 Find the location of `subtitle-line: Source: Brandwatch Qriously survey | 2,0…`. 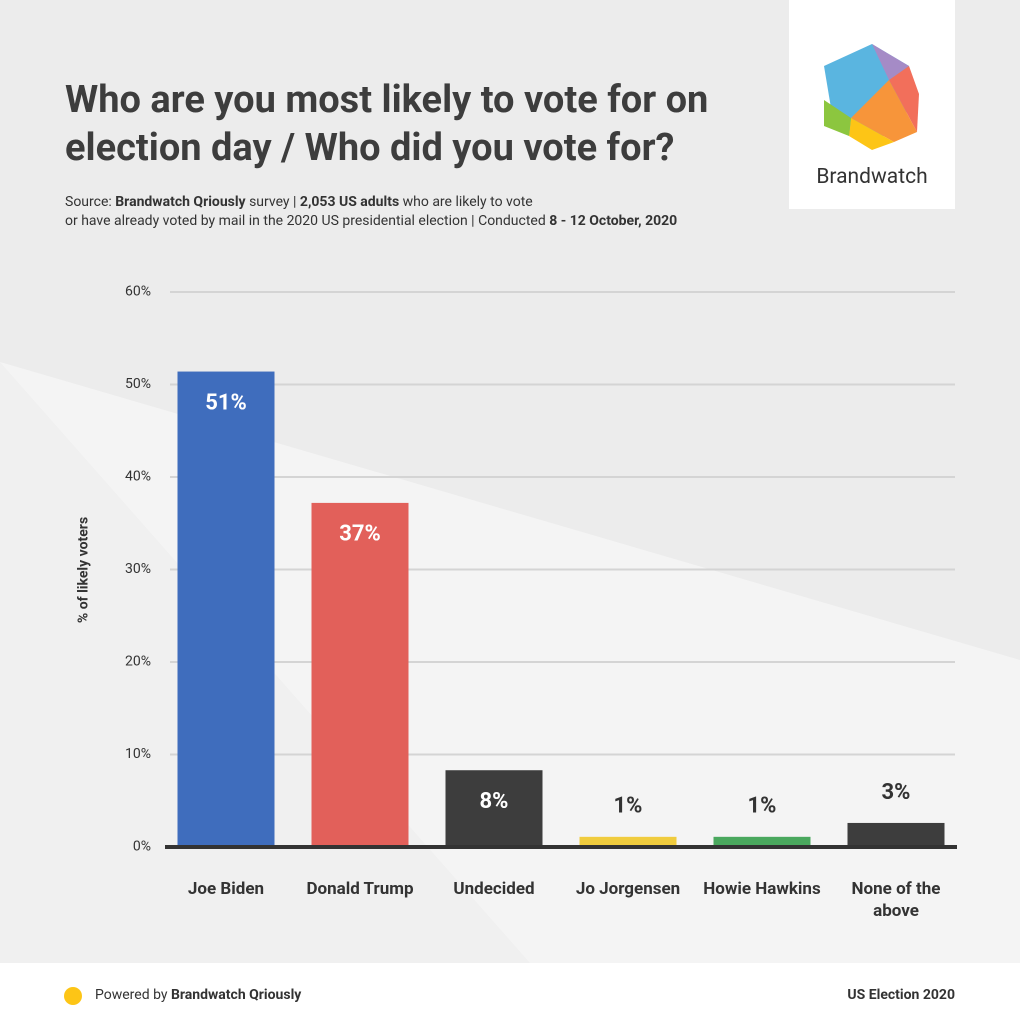

subtitle-line: Source: Brandwatch Qriously survey | 2,0… is located at coordinates (371, 202).